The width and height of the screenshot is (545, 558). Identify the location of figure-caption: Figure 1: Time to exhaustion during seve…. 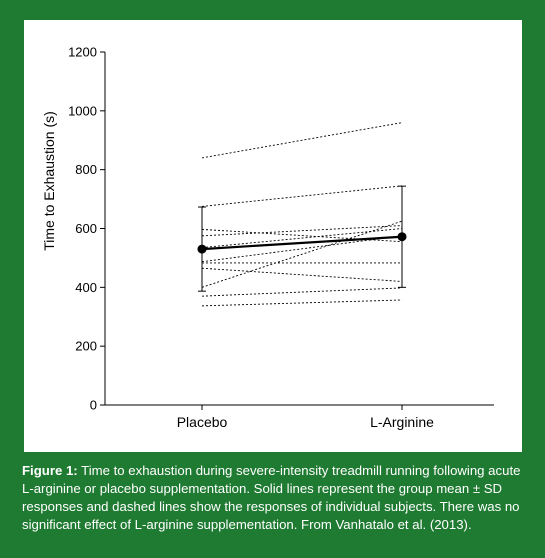
(274, 498).